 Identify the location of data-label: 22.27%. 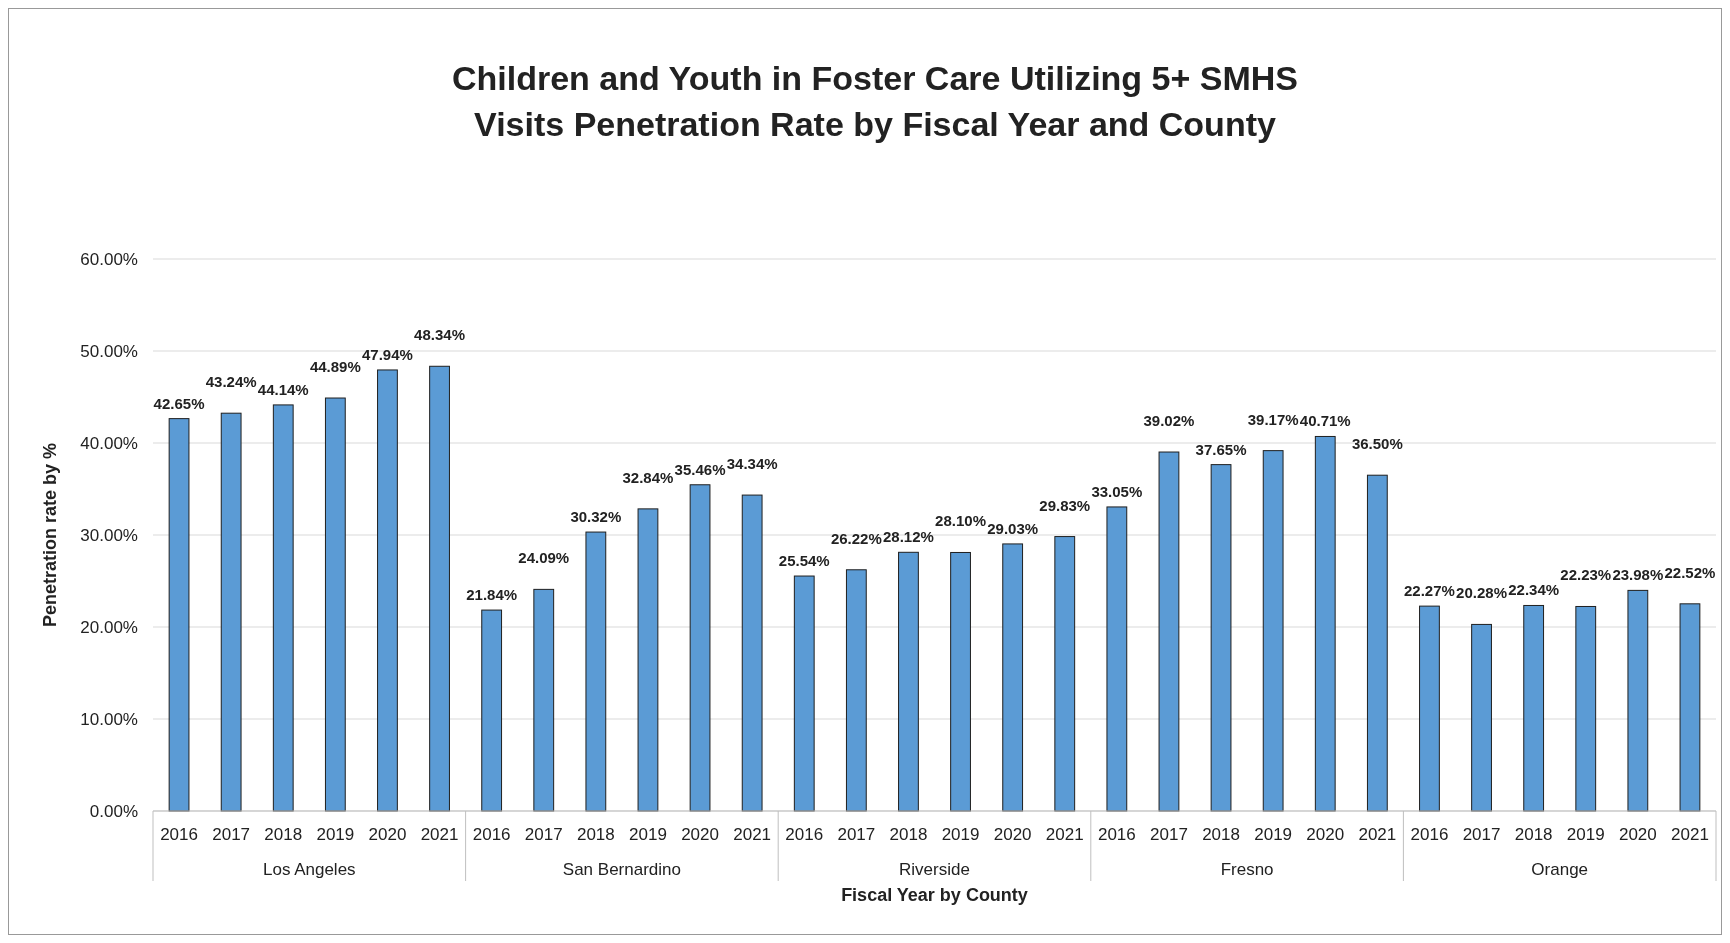
(1429, 591).